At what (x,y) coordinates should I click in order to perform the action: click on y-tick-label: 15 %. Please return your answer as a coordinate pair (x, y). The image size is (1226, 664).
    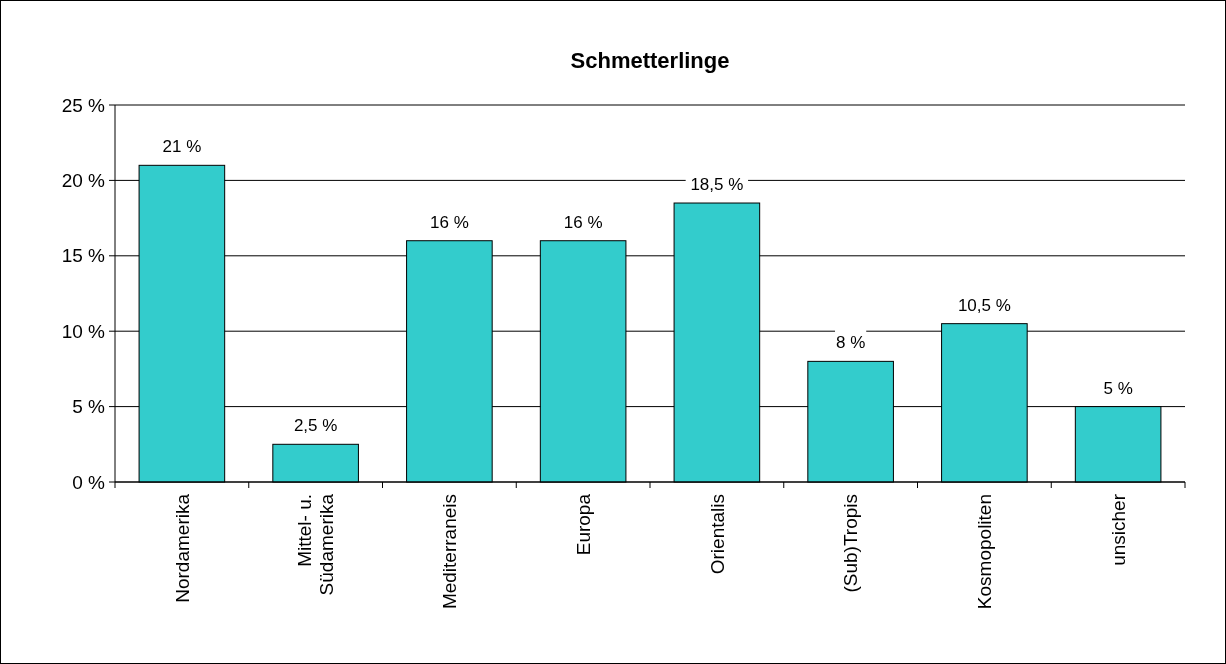
    Looking at the image, I should click on (83, 256).